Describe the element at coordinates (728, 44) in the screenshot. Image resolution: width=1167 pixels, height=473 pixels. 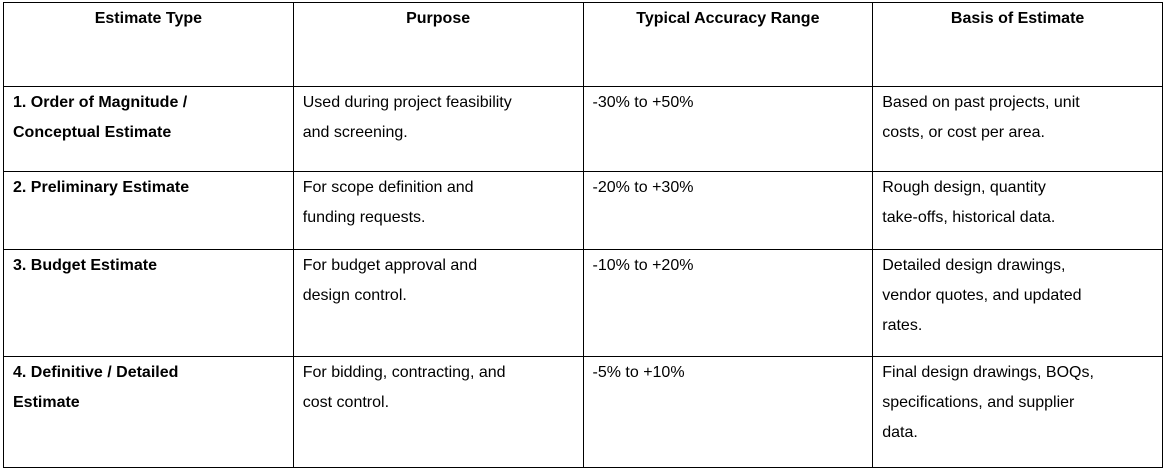
I see `column-header-accuracy-range: Typical Accuracy Range` at that location.